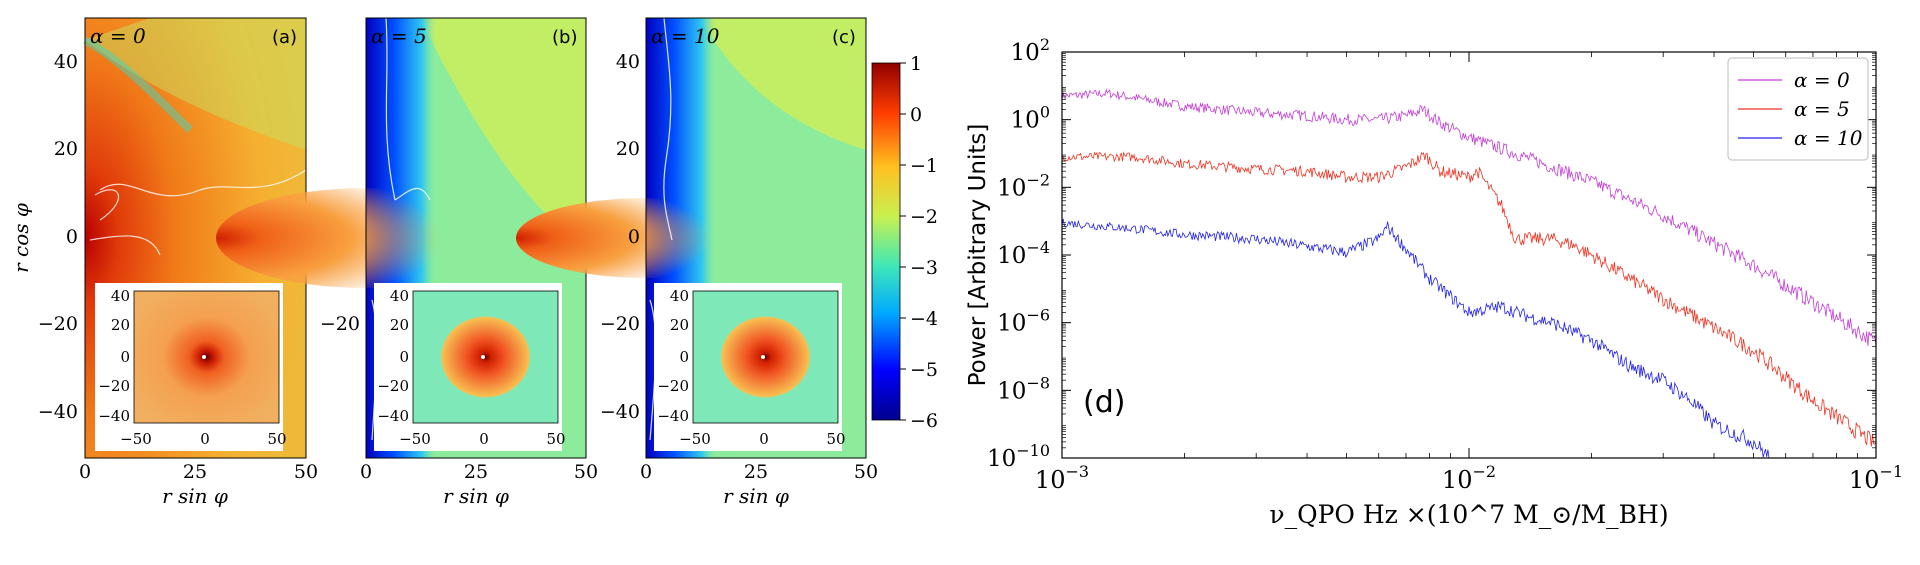  What do you see at coordinates (476, 472) in the screenshot?
I see `xtick-b: 25` at bounding box center [476, 472].